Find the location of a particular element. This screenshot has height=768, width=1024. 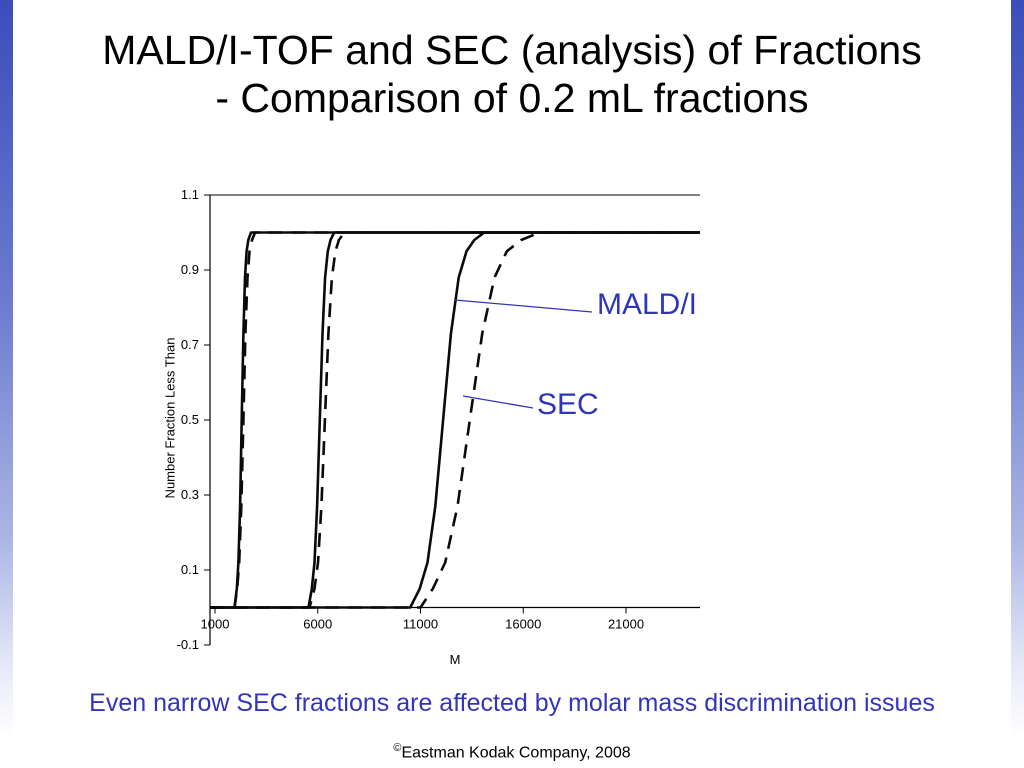

title-line-2: - Comparison of 0.2 mL fractions is located at coordinates (512, 98).